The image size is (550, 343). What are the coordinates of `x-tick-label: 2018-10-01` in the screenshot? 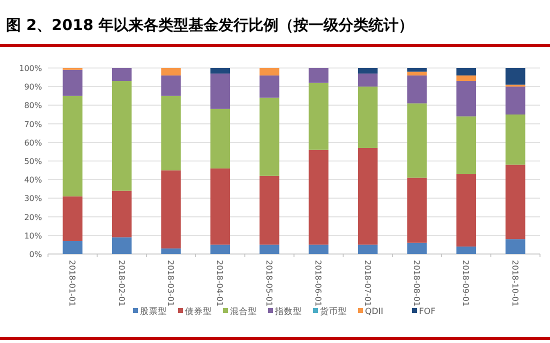 It's located at (515, 283).